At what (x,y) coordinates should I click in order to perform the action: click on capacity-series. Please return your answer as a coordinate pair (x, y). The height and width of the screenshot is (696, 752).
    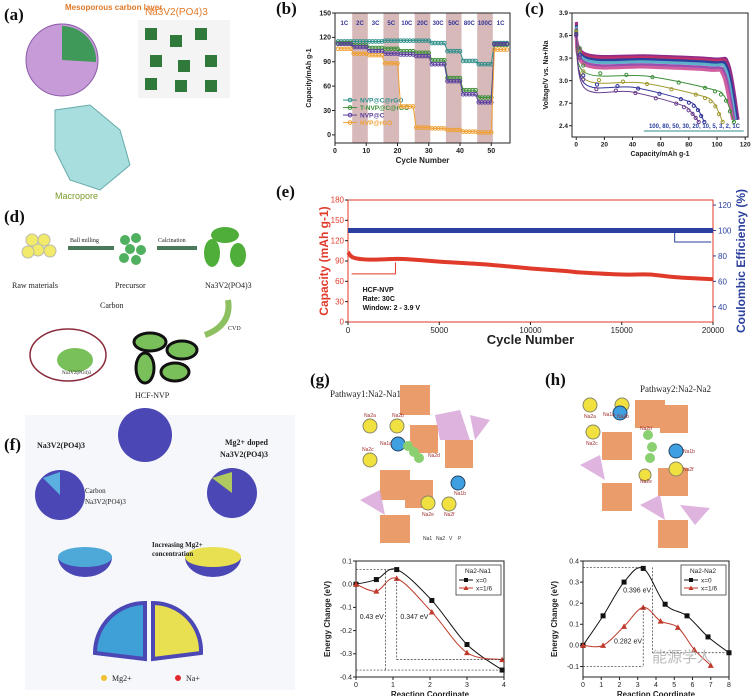
    Looking at the image, I should click on (530, 266).